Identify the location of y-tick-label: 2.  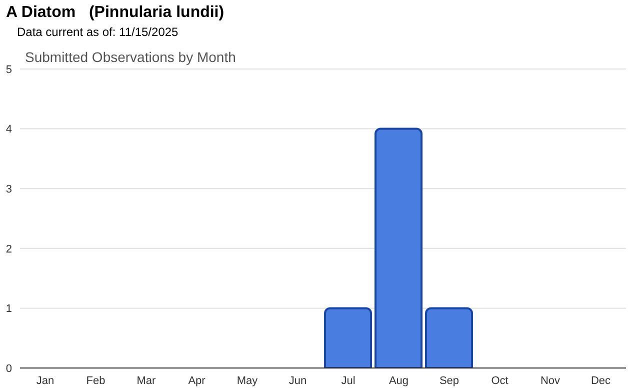
(9, 249).